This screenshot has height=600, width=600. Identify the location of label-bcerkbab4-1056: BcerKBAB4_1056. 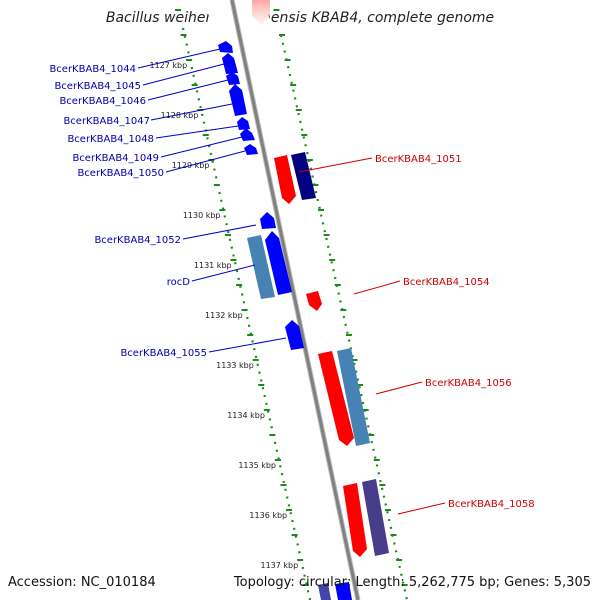
(468, 383).